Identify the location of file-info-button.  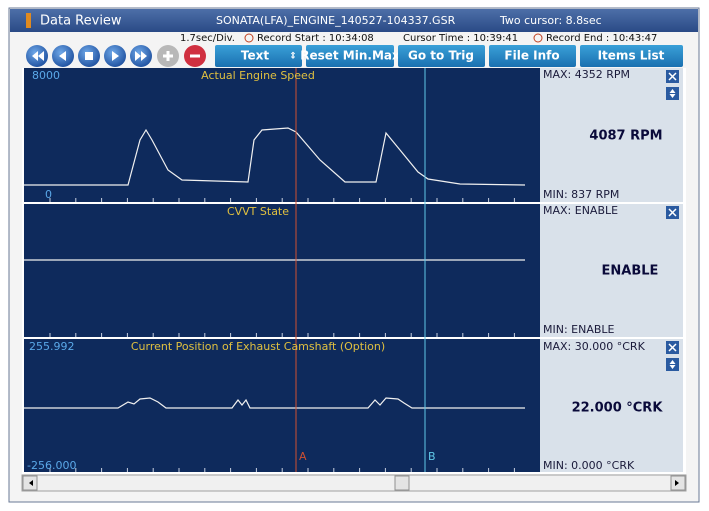
(532, 56).